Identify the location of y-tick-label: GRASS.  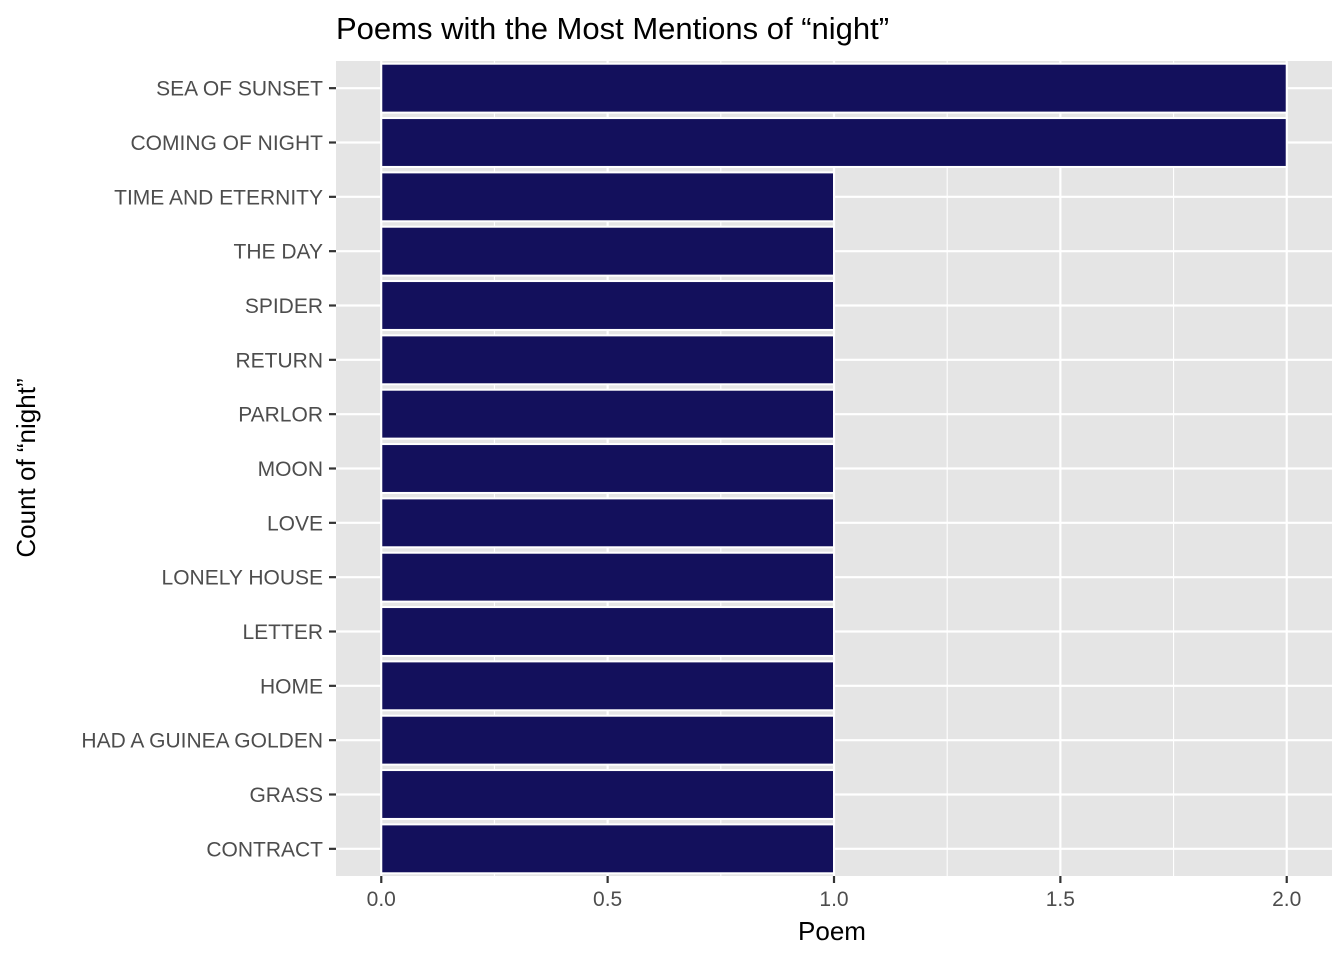
(286, 795).